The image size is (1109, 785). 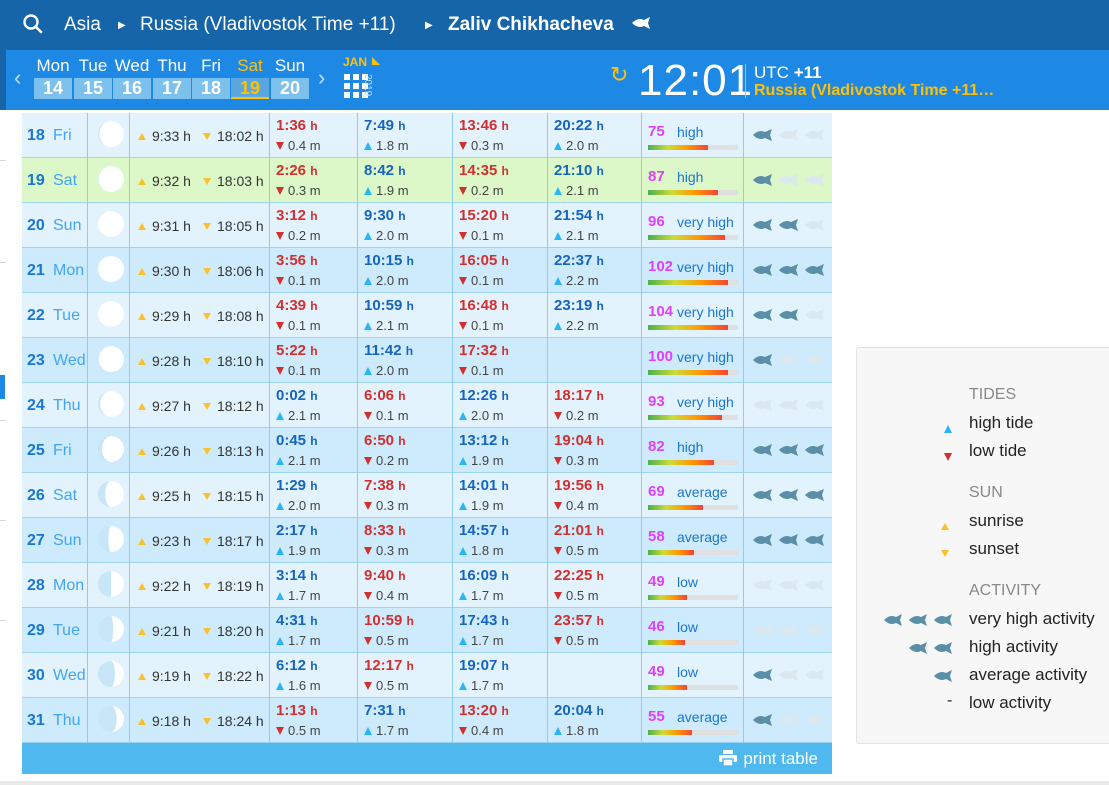 I want to click on legend-low-tide: low tide, so click(x=998, y=450).